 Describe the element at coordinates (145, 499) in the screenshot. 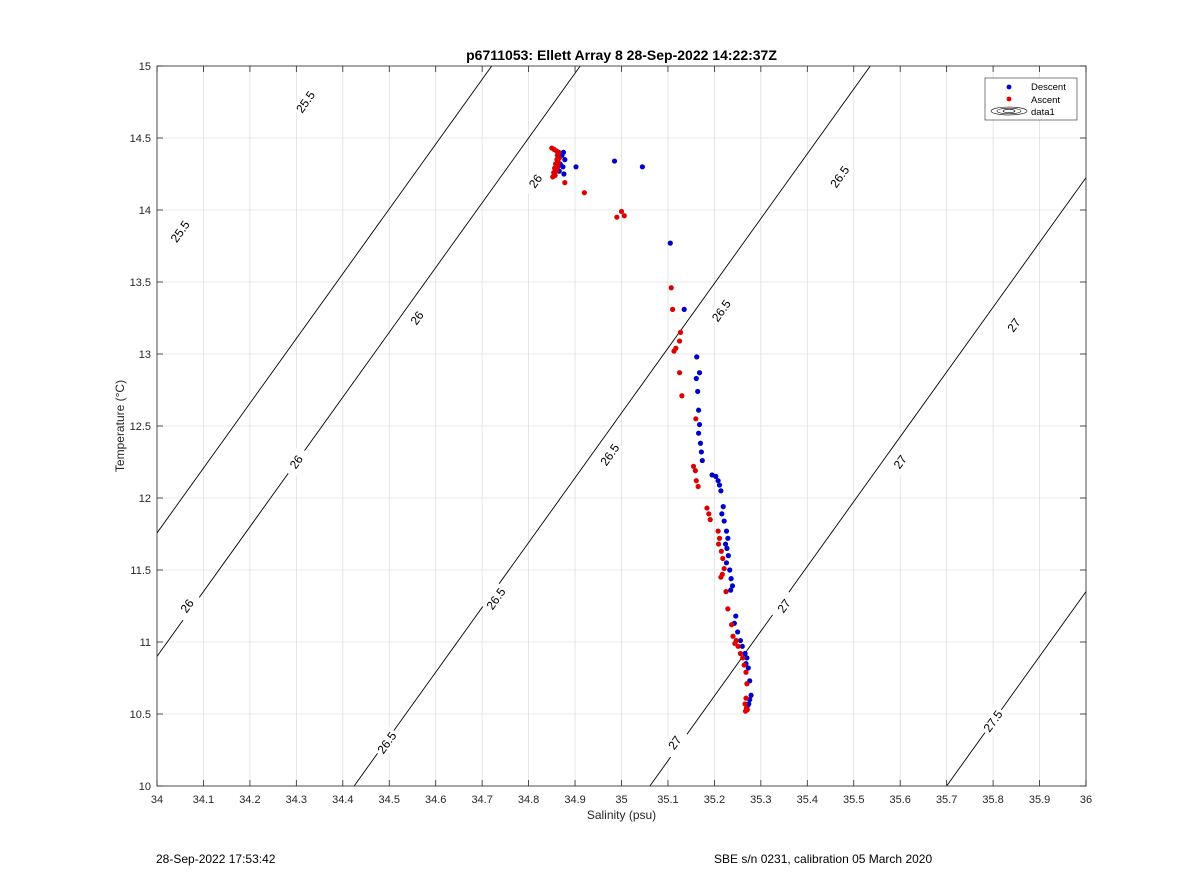

I see `y-tick-label: 12` at that location.